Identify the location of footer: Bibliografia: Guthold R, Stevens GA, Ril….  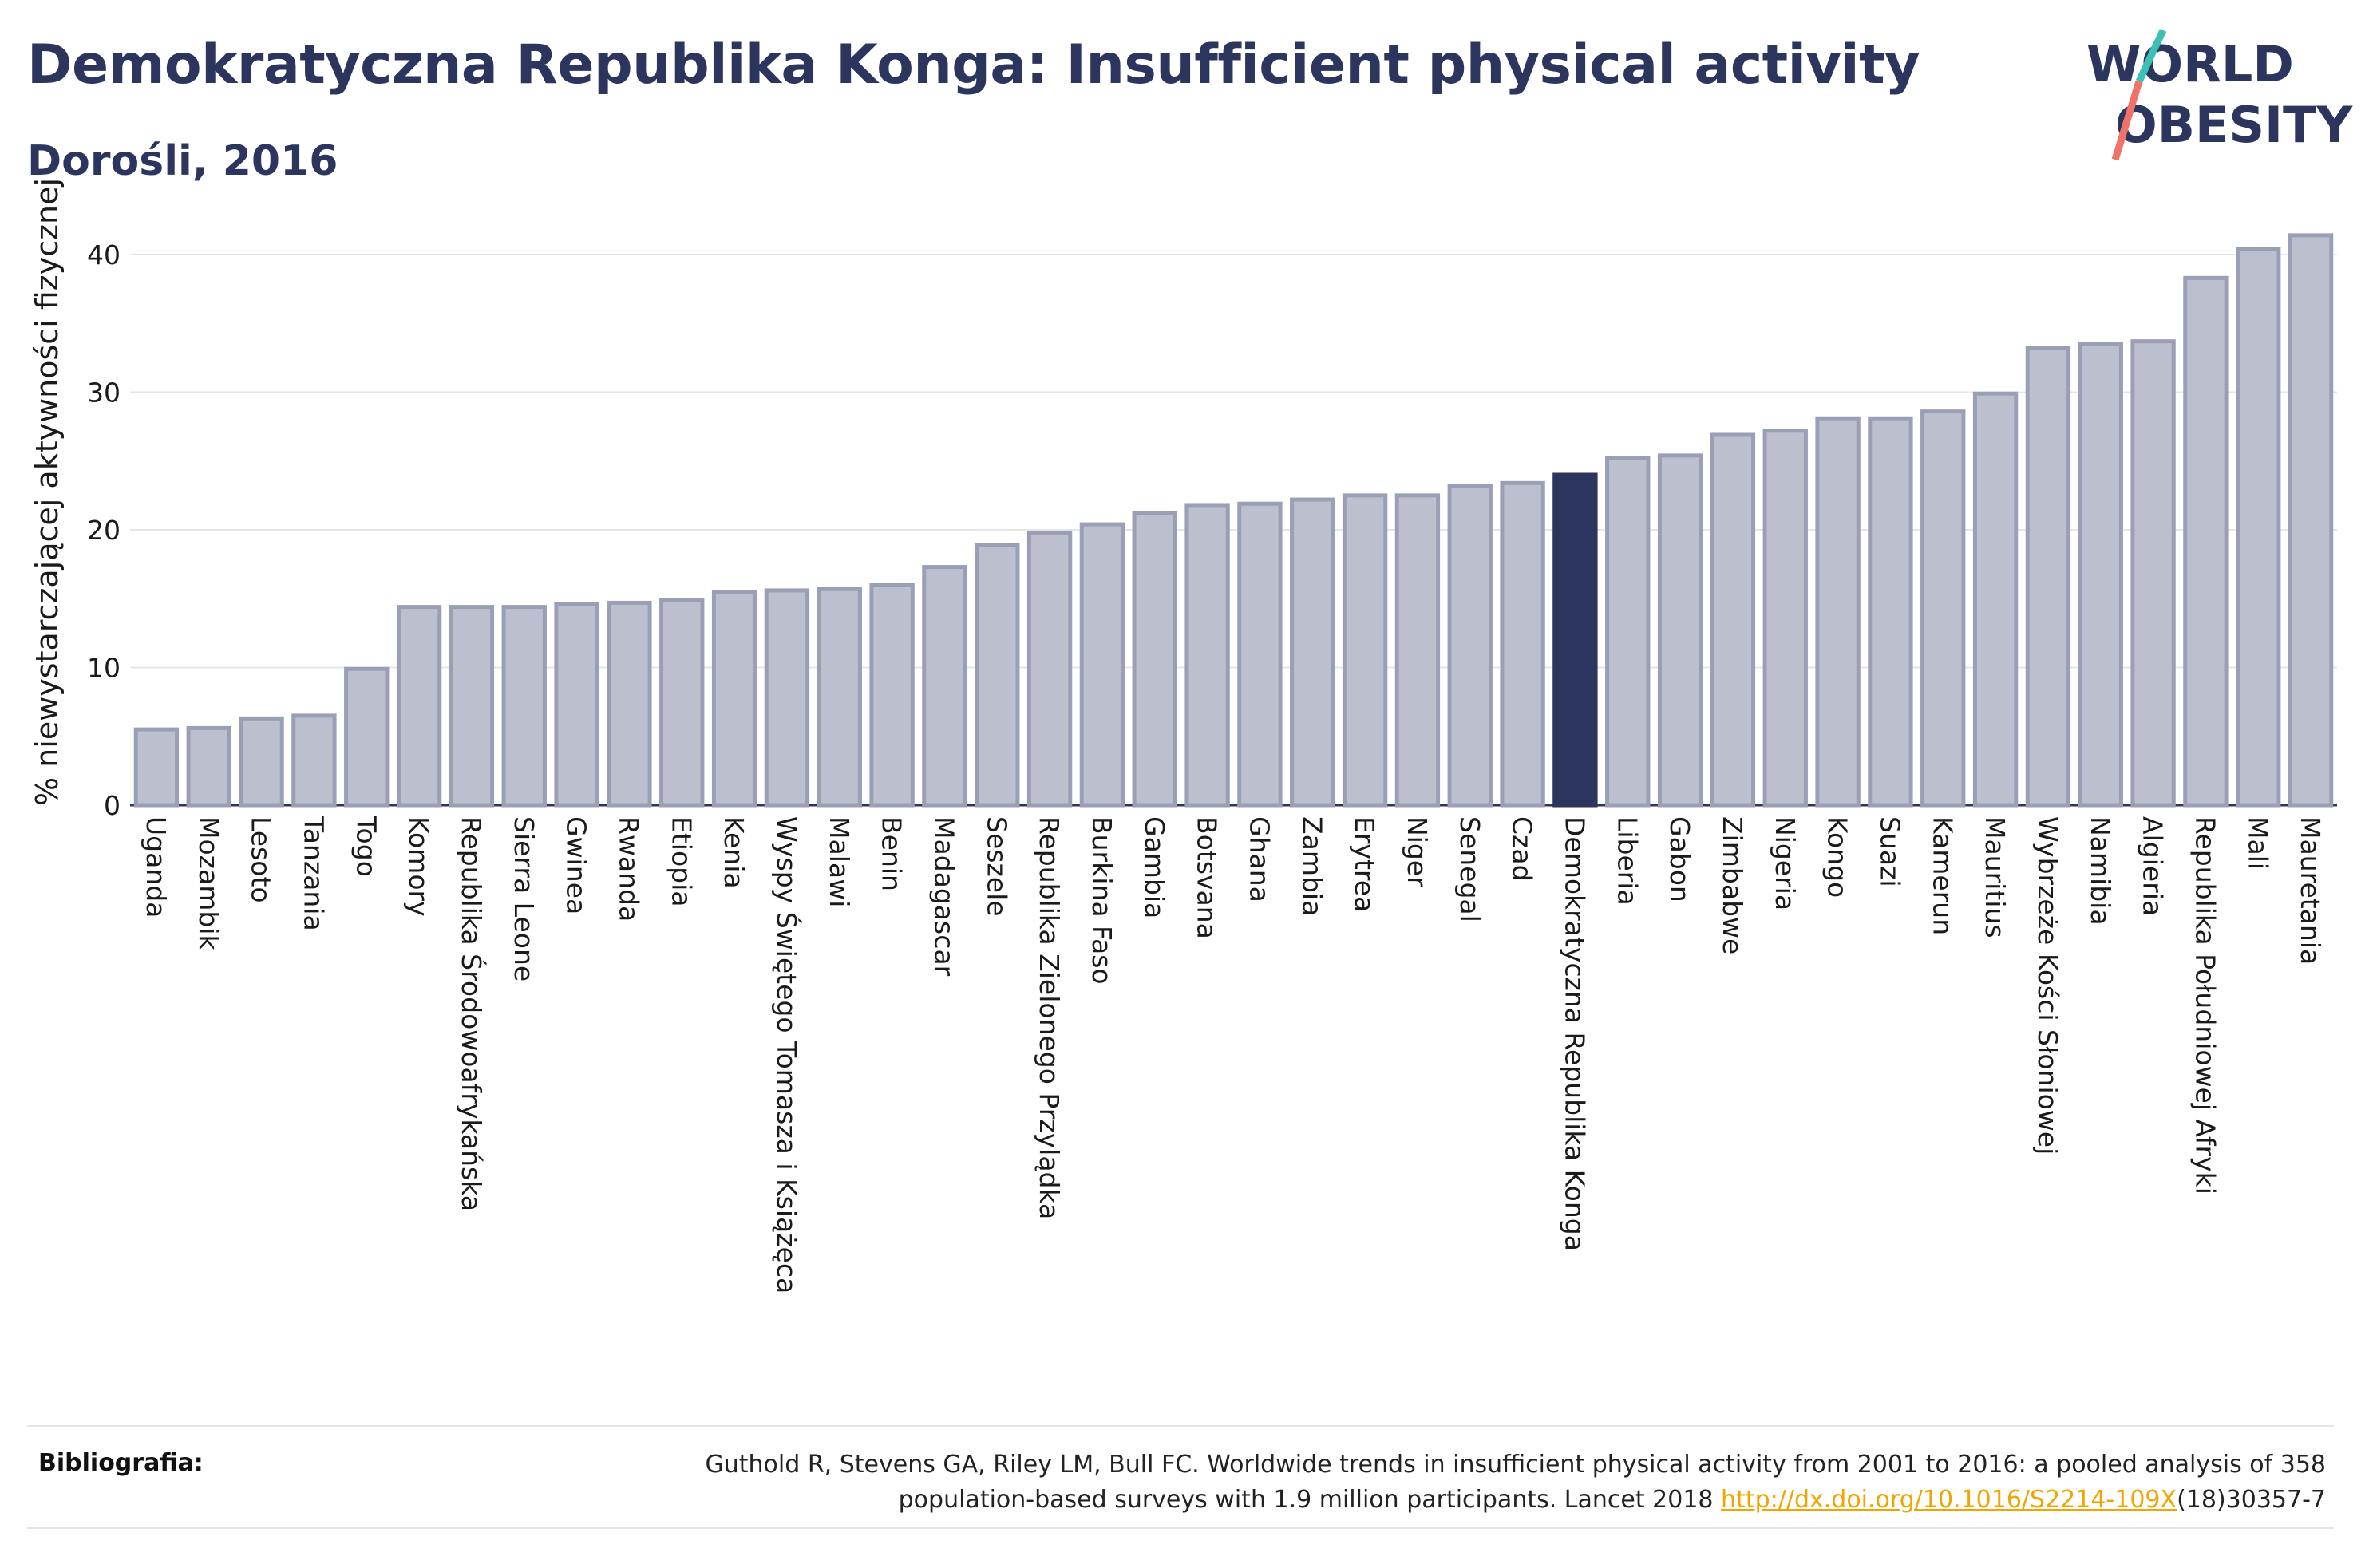
(1180, 1477).